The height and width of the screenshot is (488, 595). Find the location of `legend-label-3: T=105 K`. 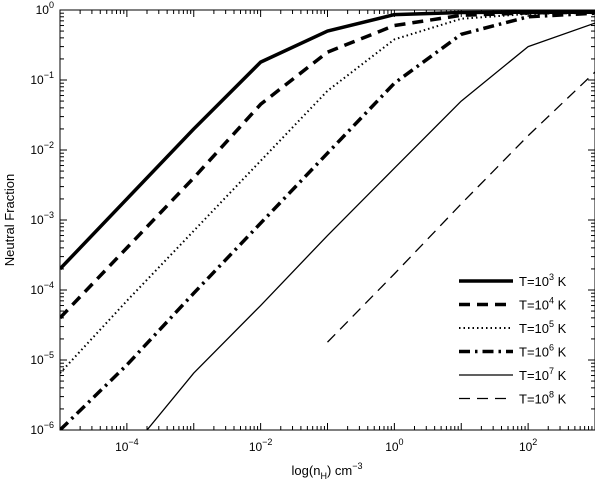

legend-label-3: T=105 K is located at coordinates (543, 327).